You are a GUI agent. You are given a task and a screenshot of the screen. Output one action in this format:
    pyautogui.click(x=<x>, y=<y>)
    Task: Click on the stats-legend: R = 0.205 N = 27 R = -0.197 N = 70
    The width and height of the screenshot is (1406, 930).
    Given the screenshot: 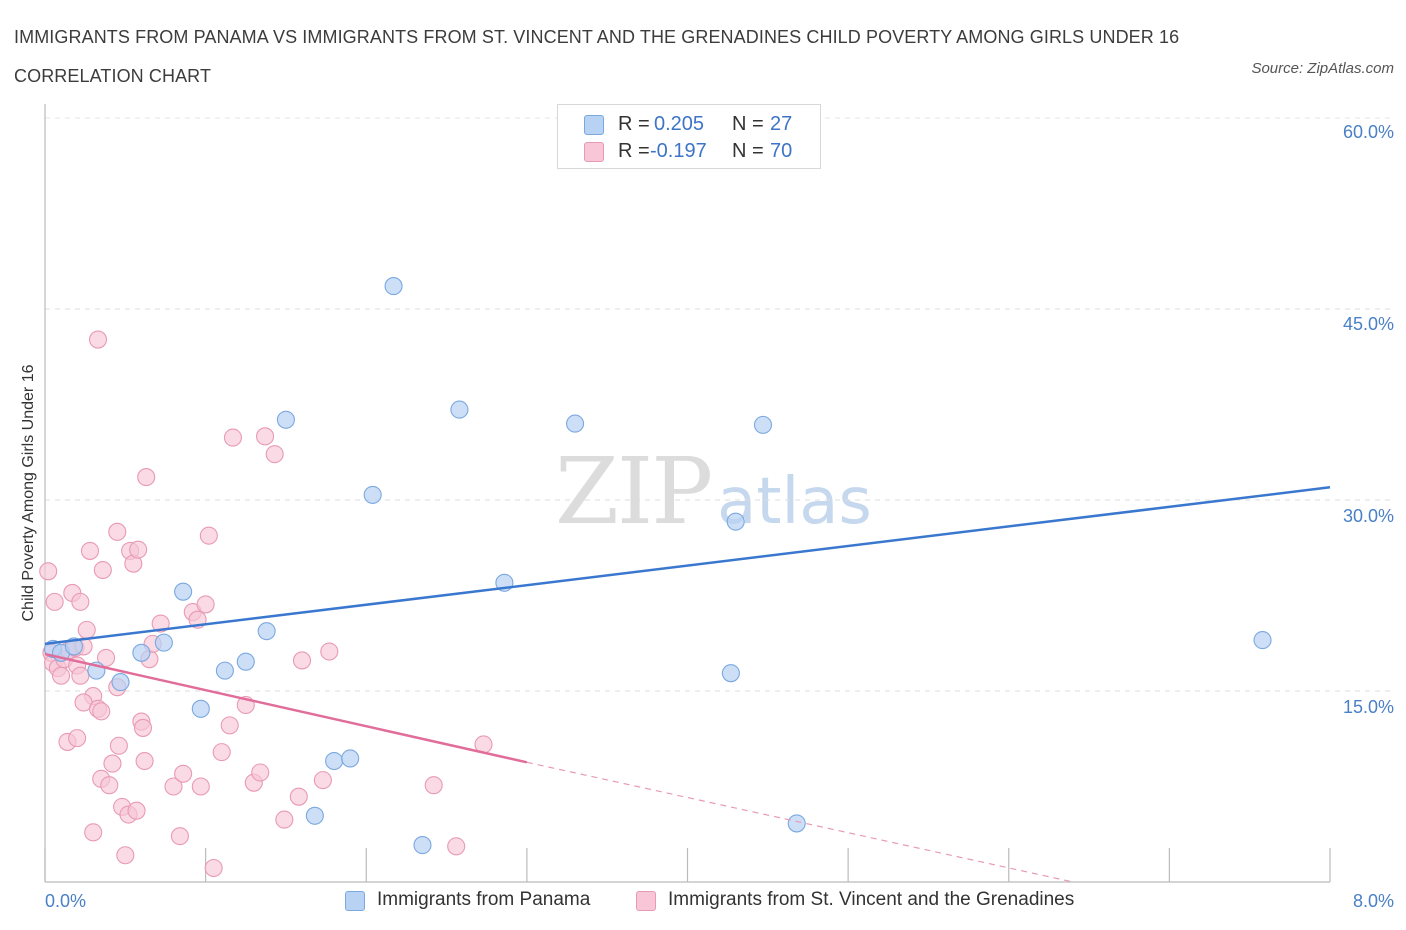 What is the action you would take?
    pyautogui.click(x=689, y=136)
    